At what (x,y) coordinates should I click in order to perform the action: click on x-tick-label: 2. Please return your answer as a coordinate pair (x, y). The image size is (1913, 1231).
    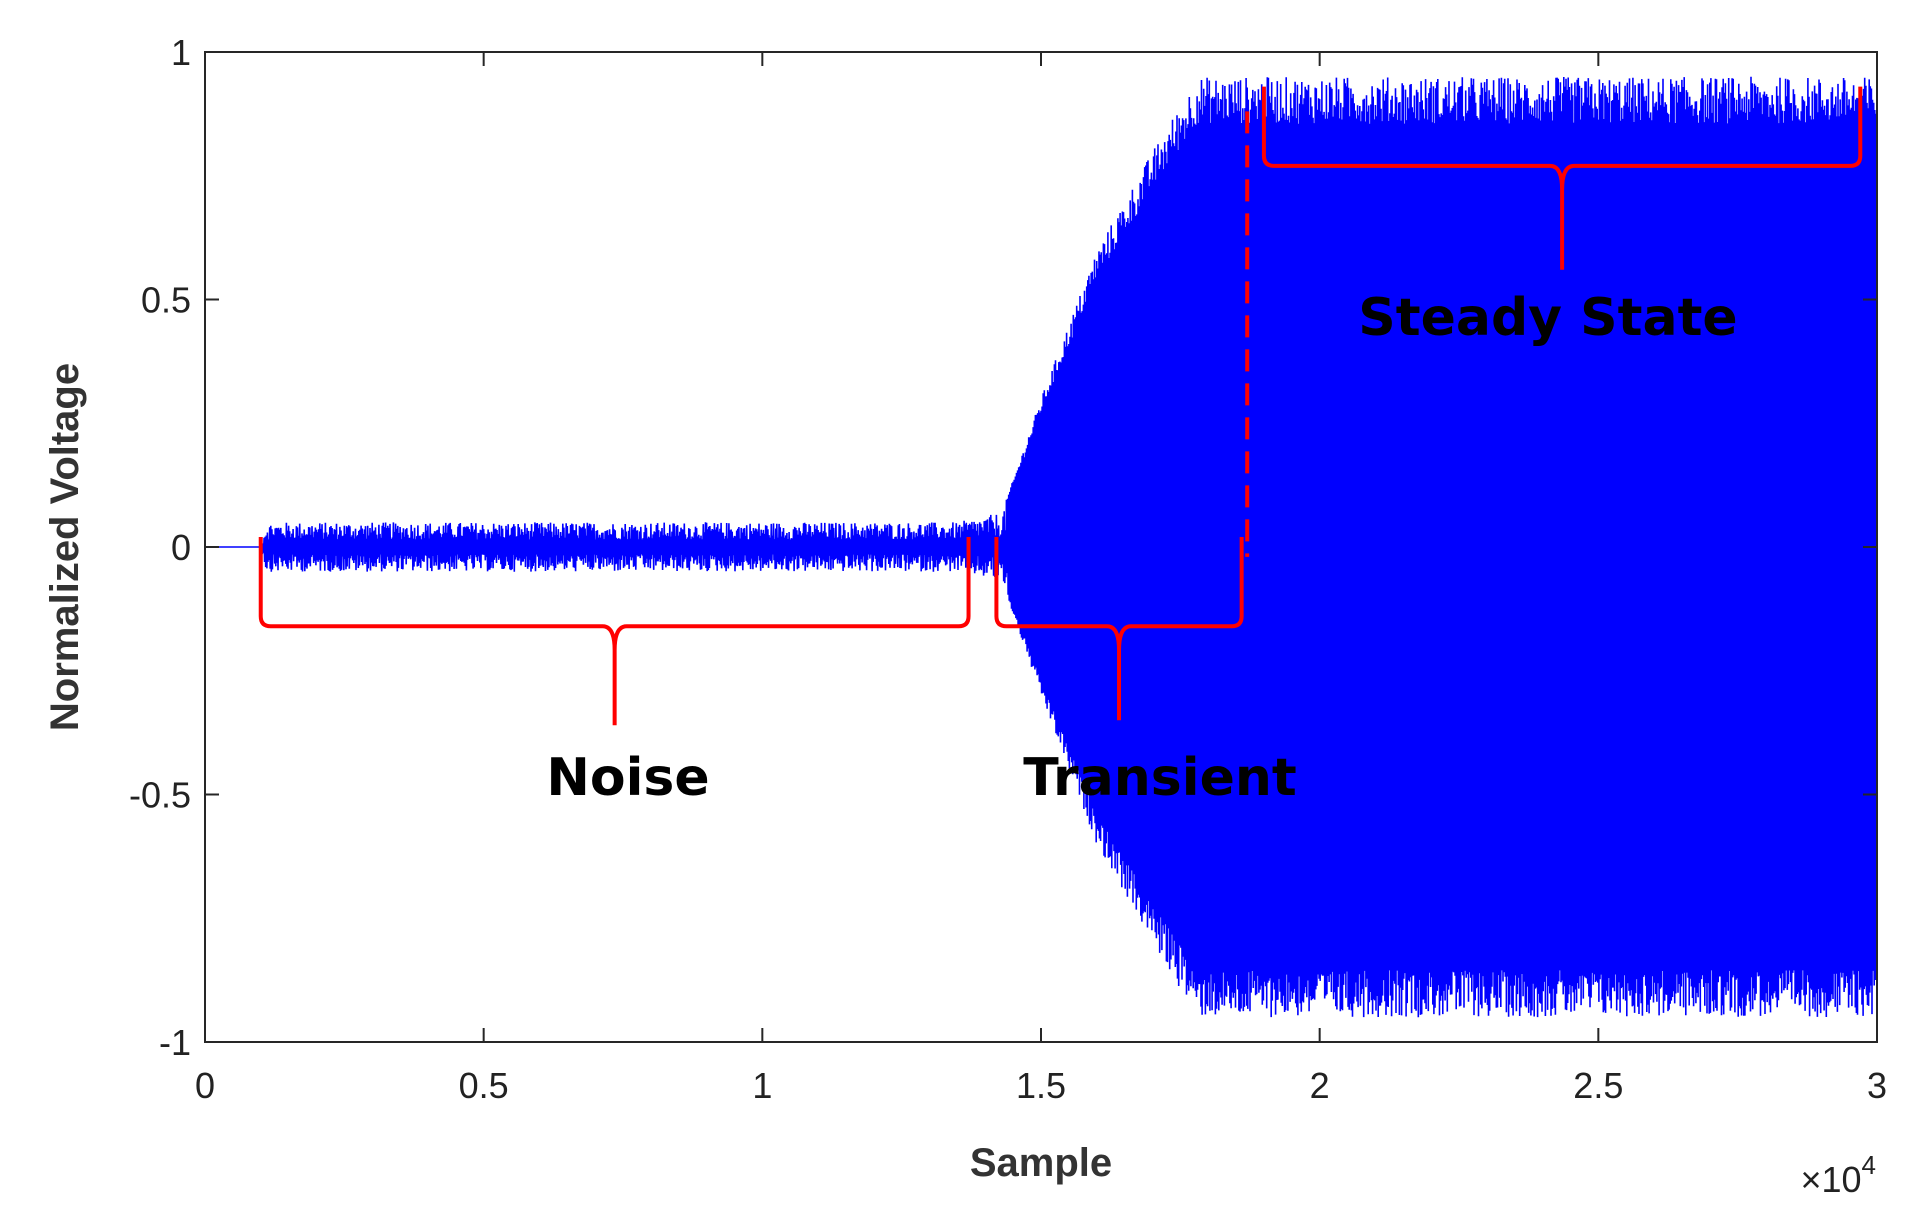
    Looking at the image, I should click on (1320, 1085).